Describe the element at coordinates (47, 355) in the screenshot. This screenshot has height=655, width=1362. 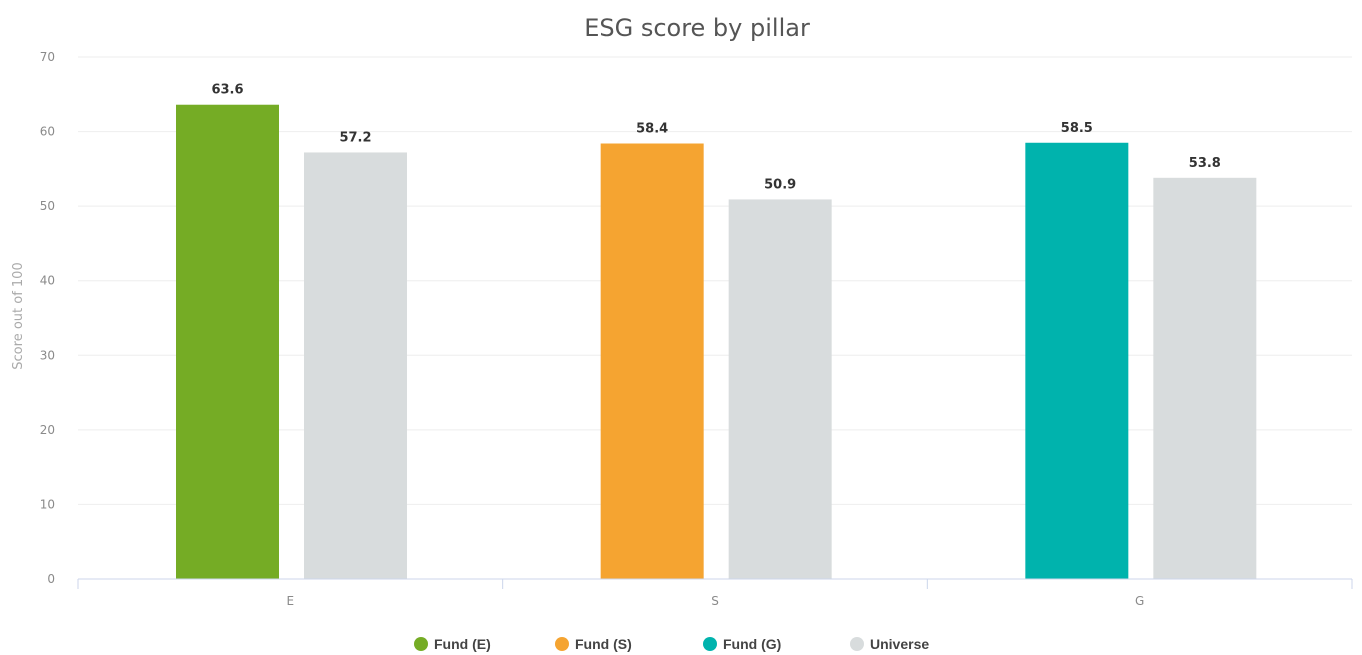
I see `y-tick-label: 30` at that location.